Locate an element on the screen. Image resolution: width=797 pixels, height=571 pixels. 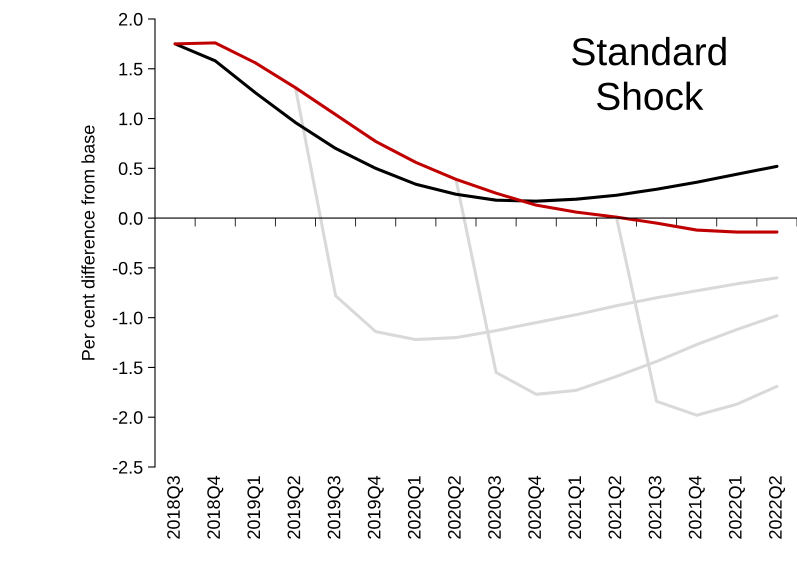
y-tick-label: 0.0 is located at coordinates (130, 218).